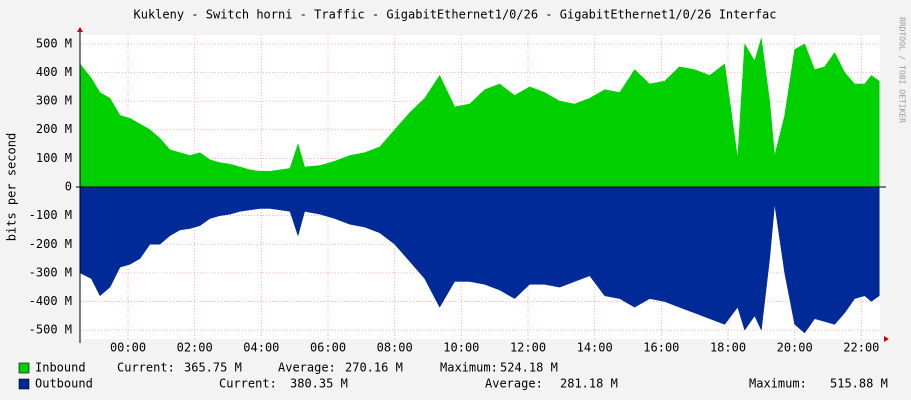 The height and width of the screenshot is (400, 911). Describe the element at coordinates (795, 348) in the screenshot. I see `x-tick-label: 20:00` at that location.